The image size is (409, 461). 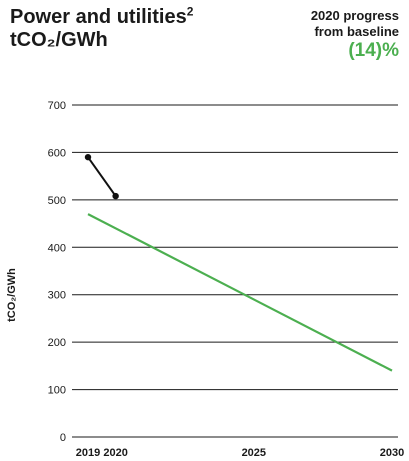 I want to click on x-tick-label-2025: 2025, so click(x=254, y=453).